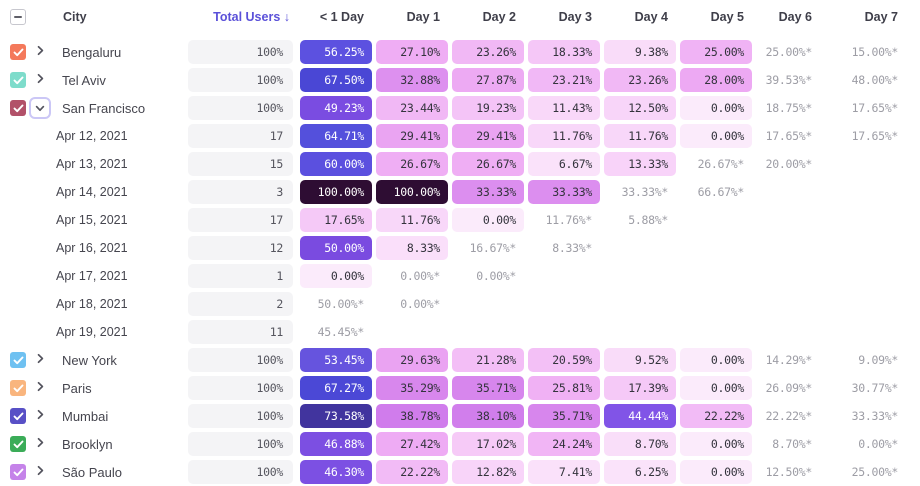  I want to click on expand-button-focused, so click(40, 108).